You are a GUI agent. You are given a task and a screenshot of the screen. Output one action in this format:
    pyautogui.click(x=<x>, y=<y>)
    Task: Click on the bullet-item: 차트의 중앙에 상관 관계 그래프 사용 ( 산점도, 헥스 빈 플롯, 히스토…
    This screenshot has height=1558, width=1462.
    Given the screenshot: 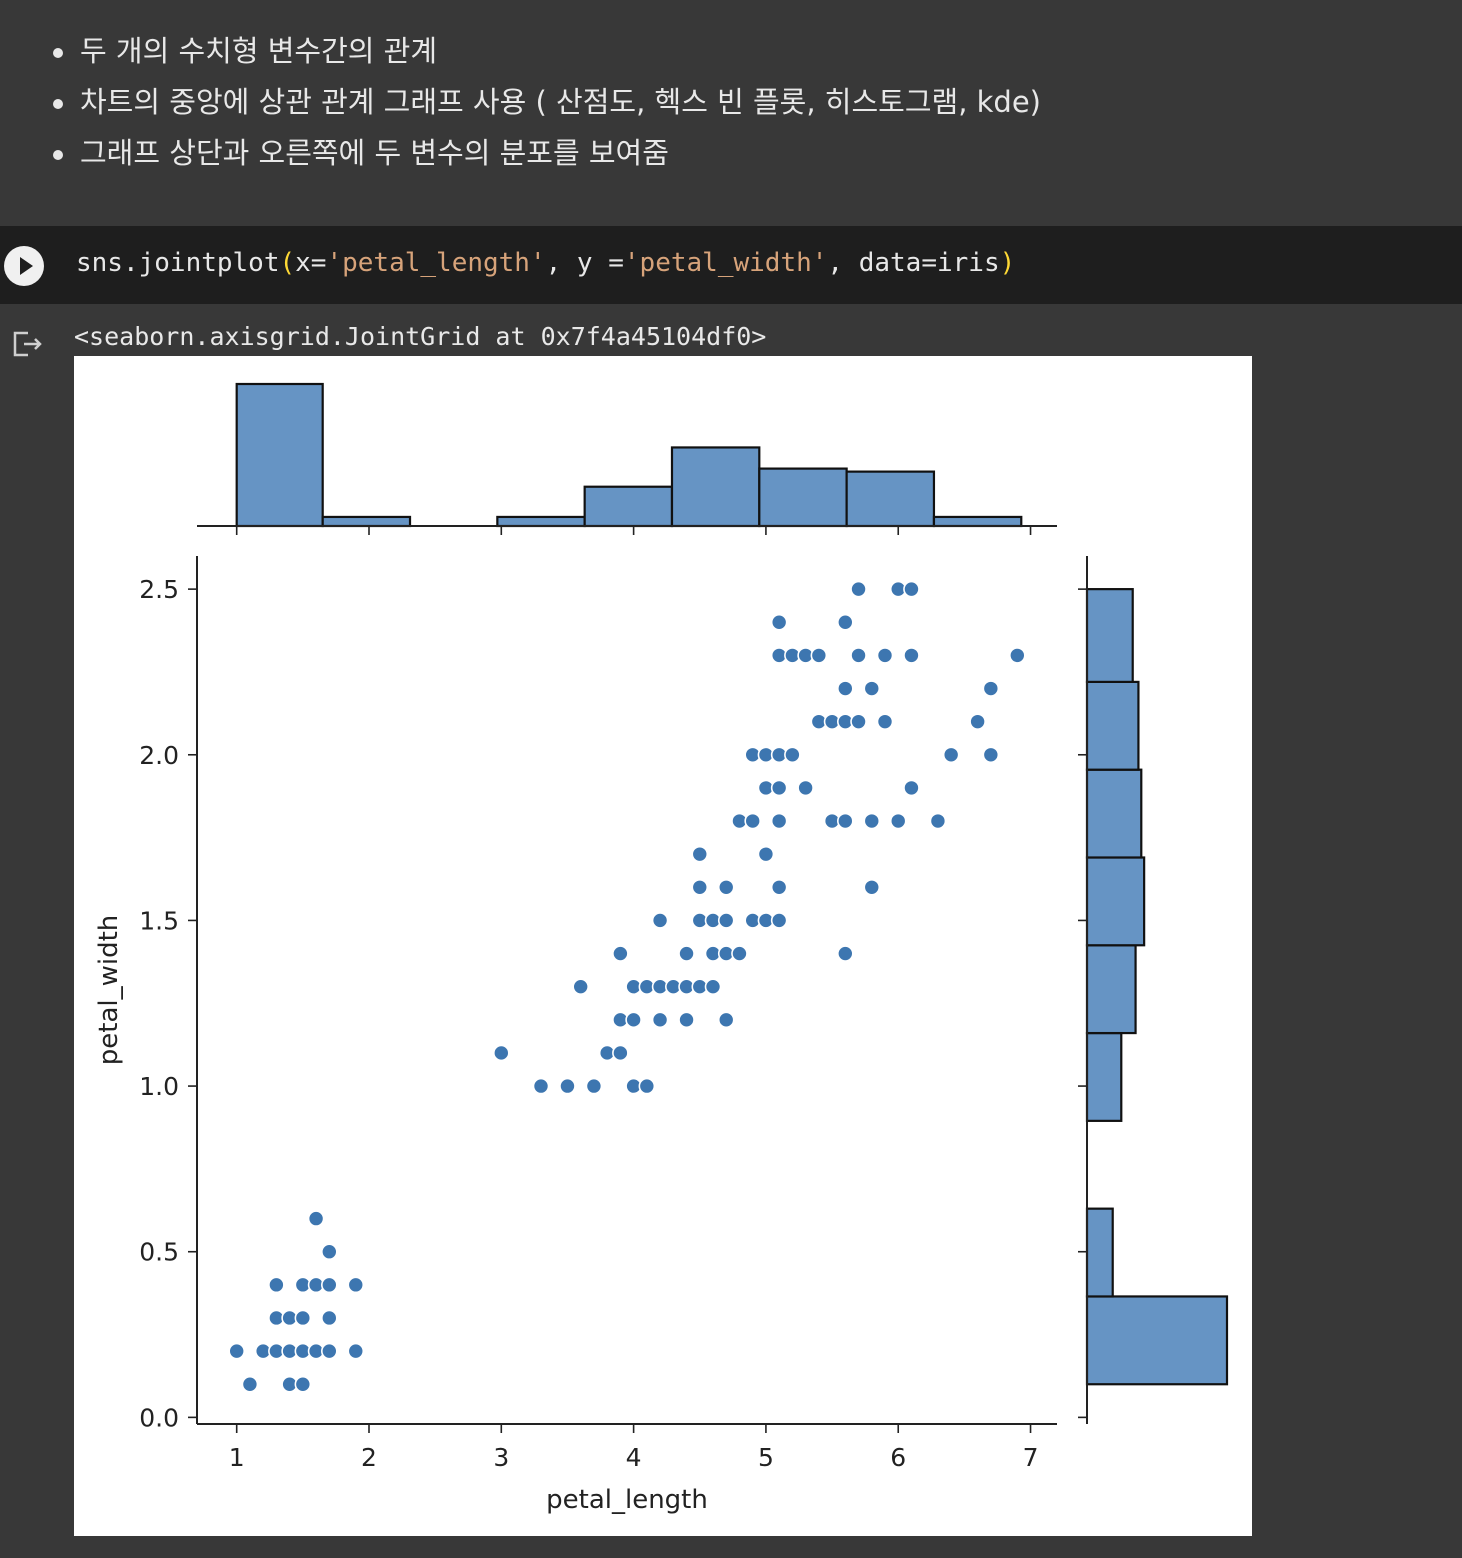 What is the action you would take?
    pyautogui.click(x=545, y=102)
    